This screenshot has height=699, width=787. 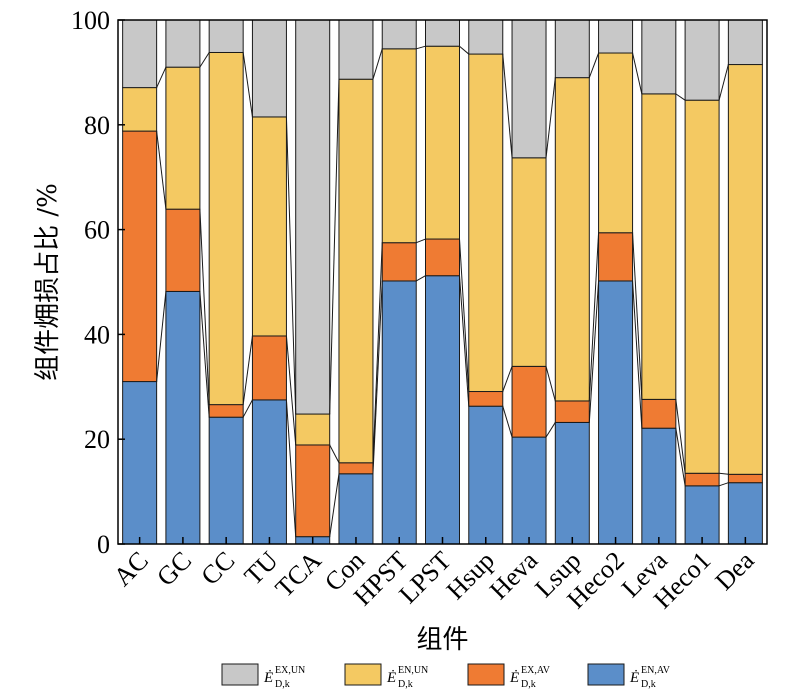 I want to click on bar-en_av-Con, so click(x=356, y=509).